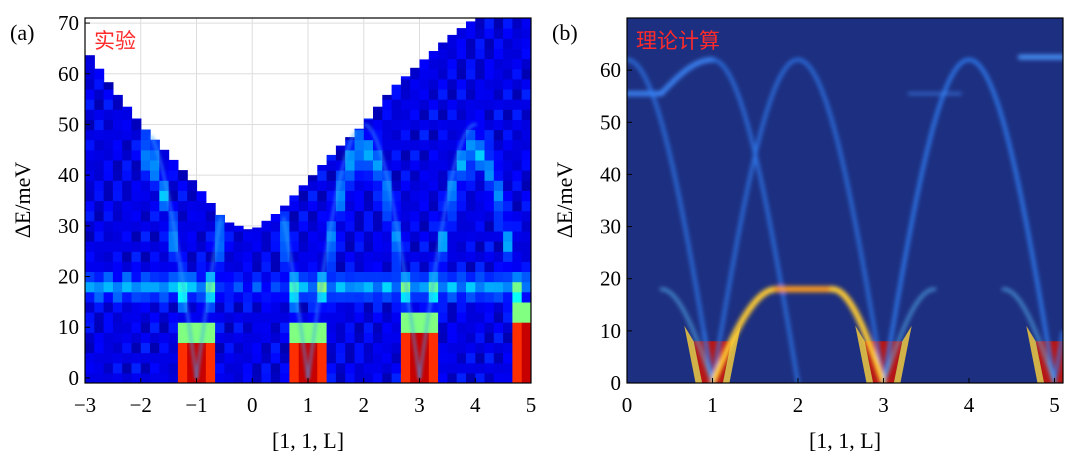 The image size is (1080, 467). Describe the element at coordinates (671, 220) in the screenshot. I see `upper-arc` at that location.